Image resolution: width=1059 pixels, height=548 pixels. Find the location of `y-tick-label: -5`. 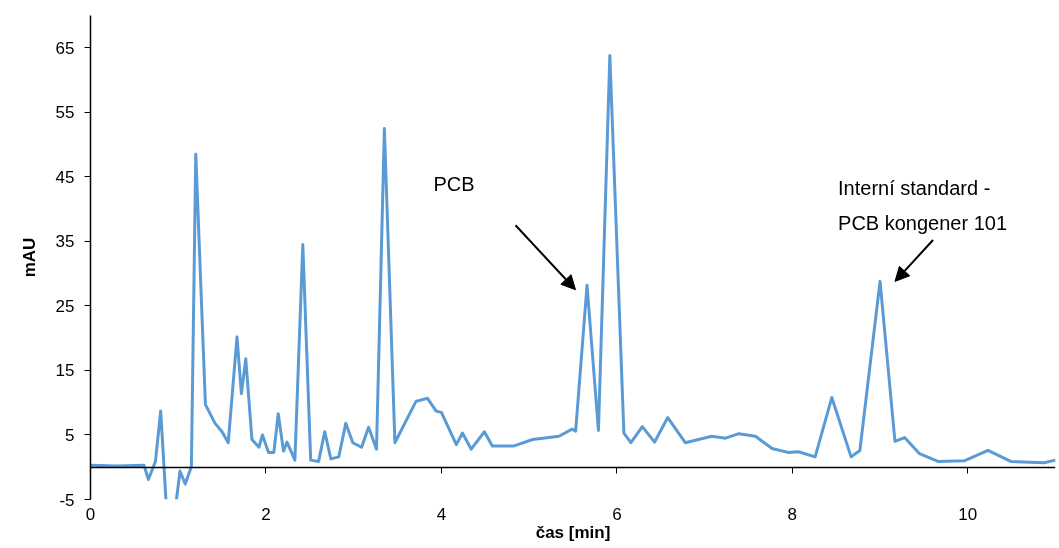

y-tick-label: -5 is located at coordinates (67, 500).